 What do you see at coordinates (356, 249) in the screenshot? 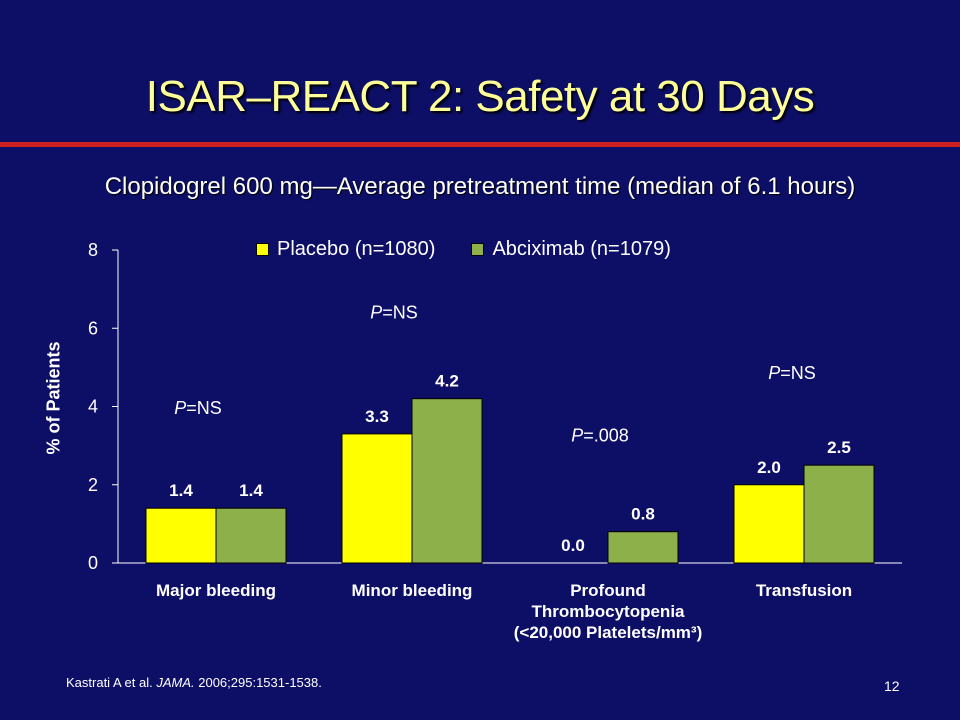
I see `legend-label-placebo: Placebo (n=1080)` at bounding box center [356, 249].